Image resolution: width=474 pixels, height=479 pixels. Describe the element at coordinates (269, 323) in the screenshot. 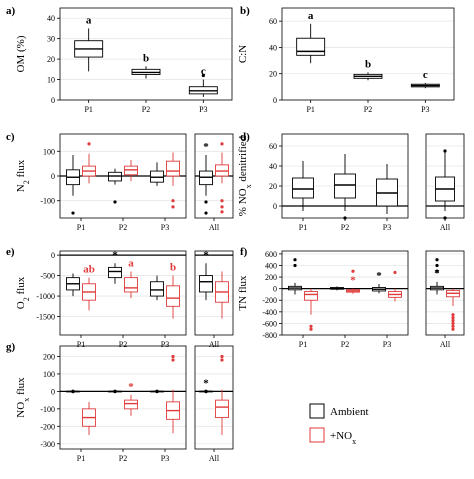

I see `y-tick-label: -600` at that location.